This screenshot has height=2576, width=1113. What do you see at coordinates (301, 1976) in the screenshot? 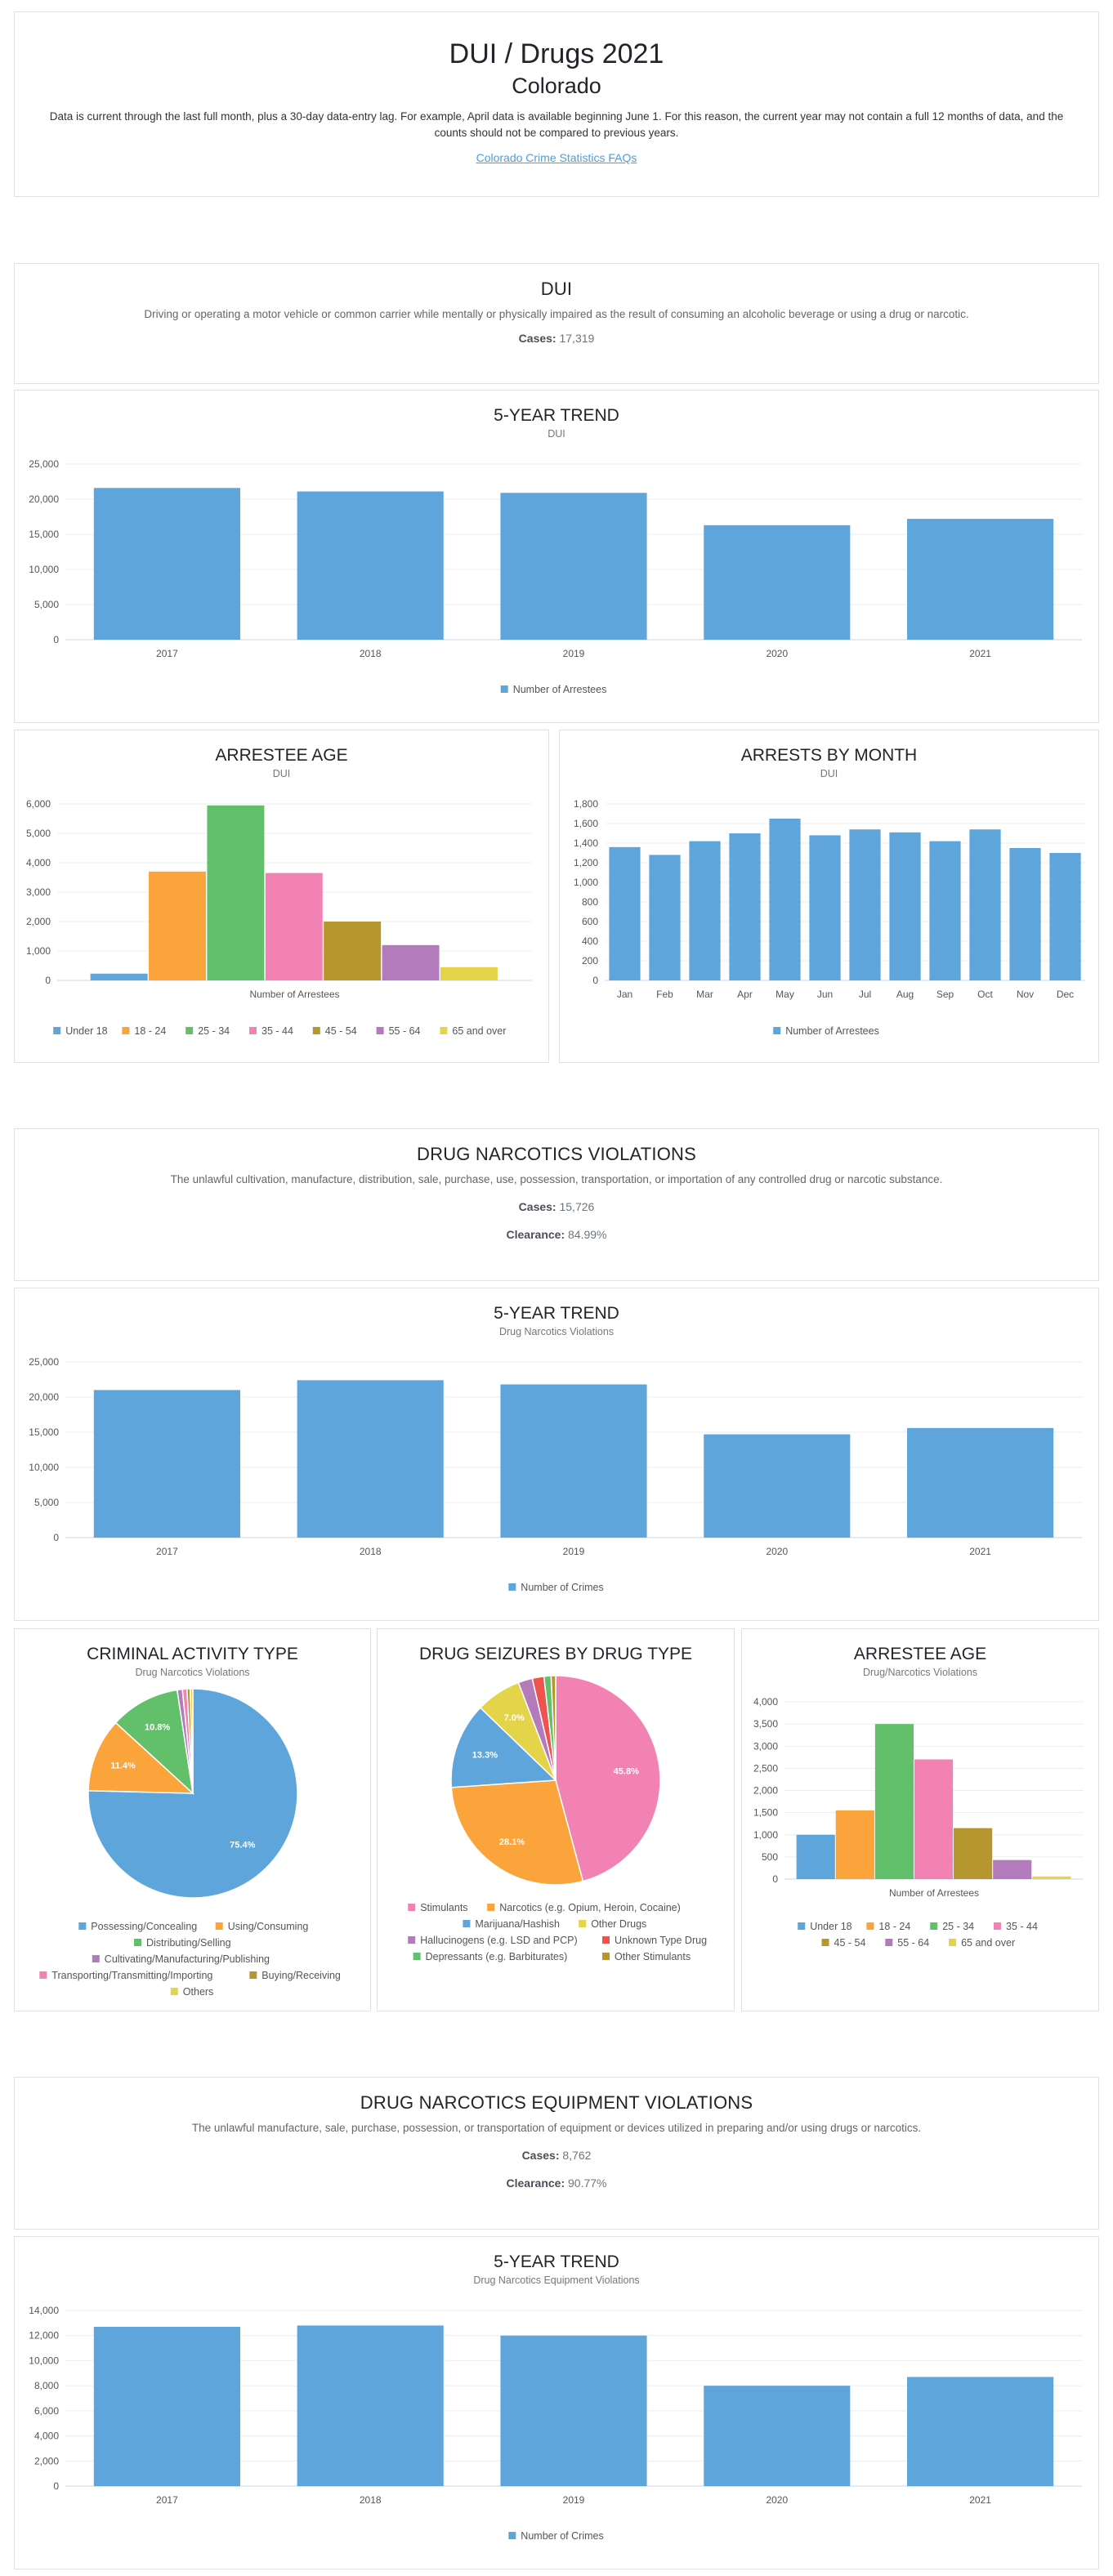
I see `legend-label: Buying/Receiving` at bounding box center [301, 1976].